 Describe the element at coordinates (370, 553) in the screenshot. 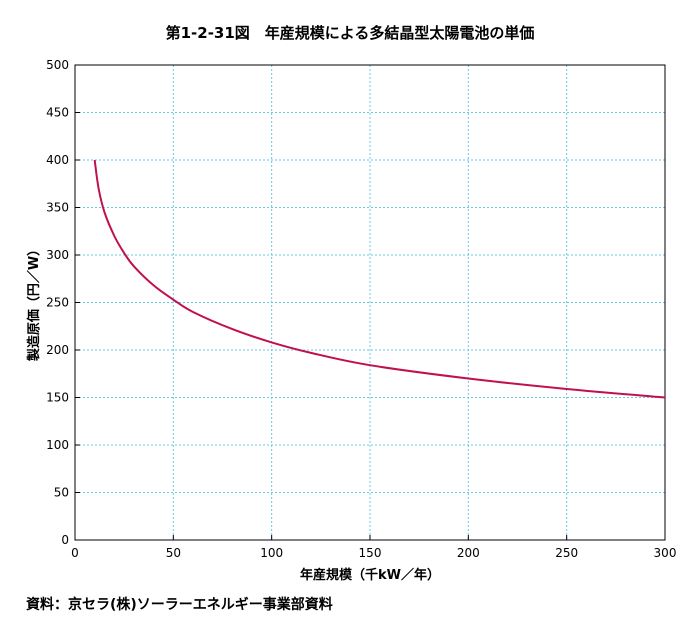

I see `x-tick-label: 150` at that location.